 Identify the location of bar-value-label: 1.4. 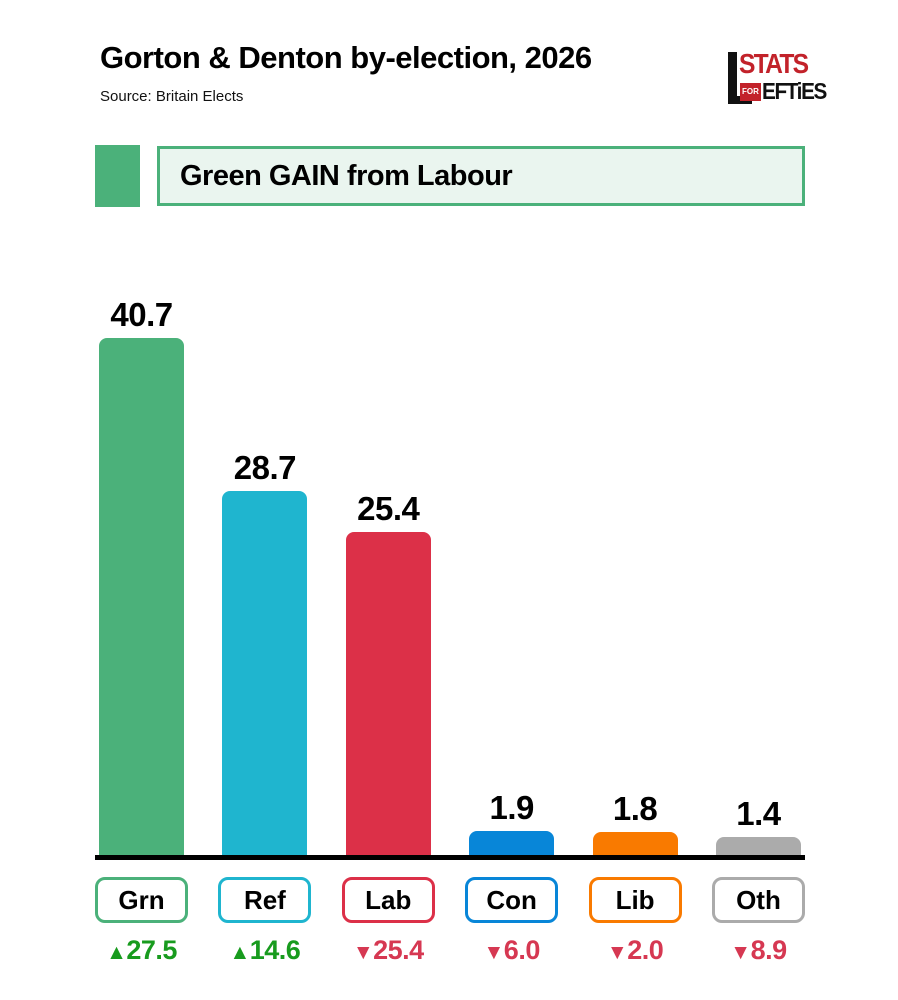
(758, 813).